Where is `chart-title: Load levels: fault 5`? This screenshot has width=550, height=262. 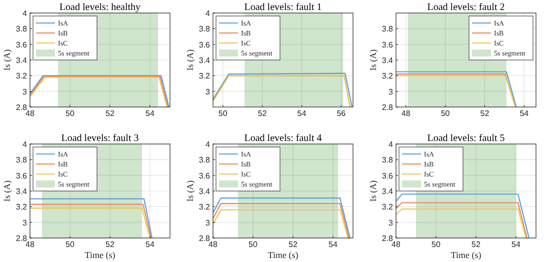
chart-title: Load levels: fault 5 is located at coordinates (466, 138).